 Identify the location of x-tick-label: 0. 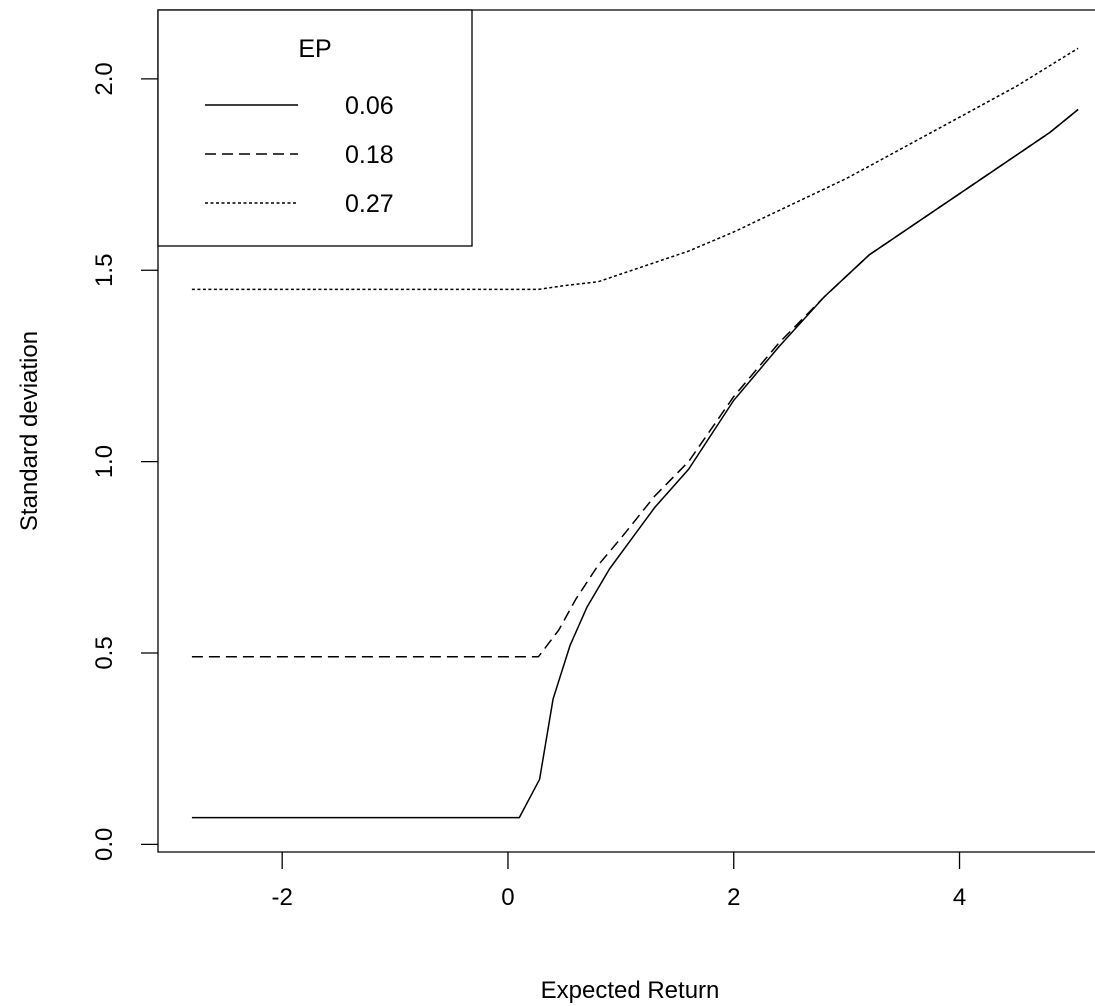
(507, 897).